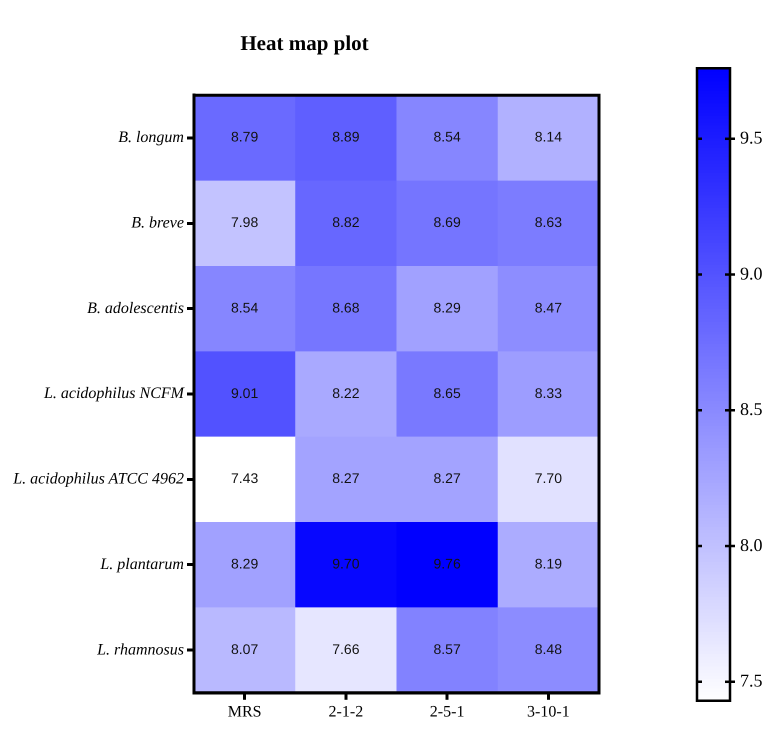  Describe the element at coordinates (346, 564) in the screenshot. I see `data-label: 9.70` at that location.